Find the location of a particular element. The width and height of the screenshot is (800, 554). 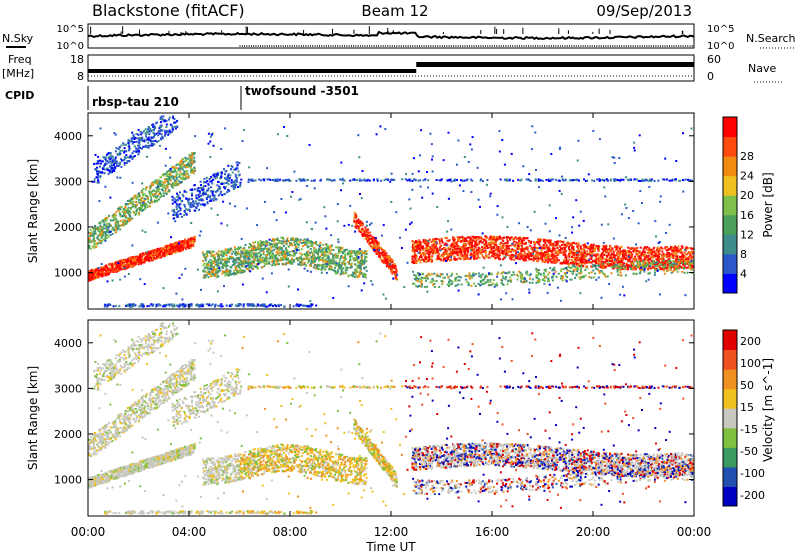

noise-right-tick-top: 10^5 is located at coordinates (720, 29).